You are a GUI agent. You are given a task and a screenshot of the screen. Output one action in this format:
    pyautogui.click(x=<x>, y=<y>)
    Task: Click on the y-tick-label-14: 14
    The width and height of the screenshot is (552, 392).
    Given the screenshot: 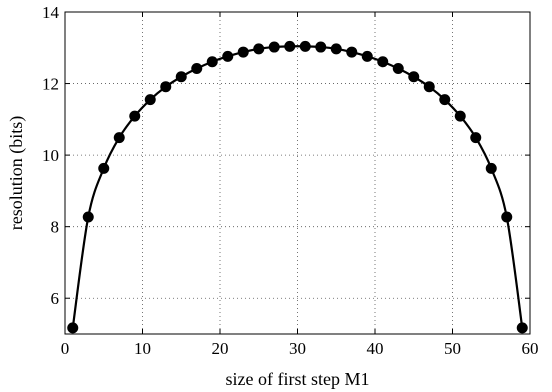 What is the action you would take?
    pyautogui.click(x=51, y=12)
    